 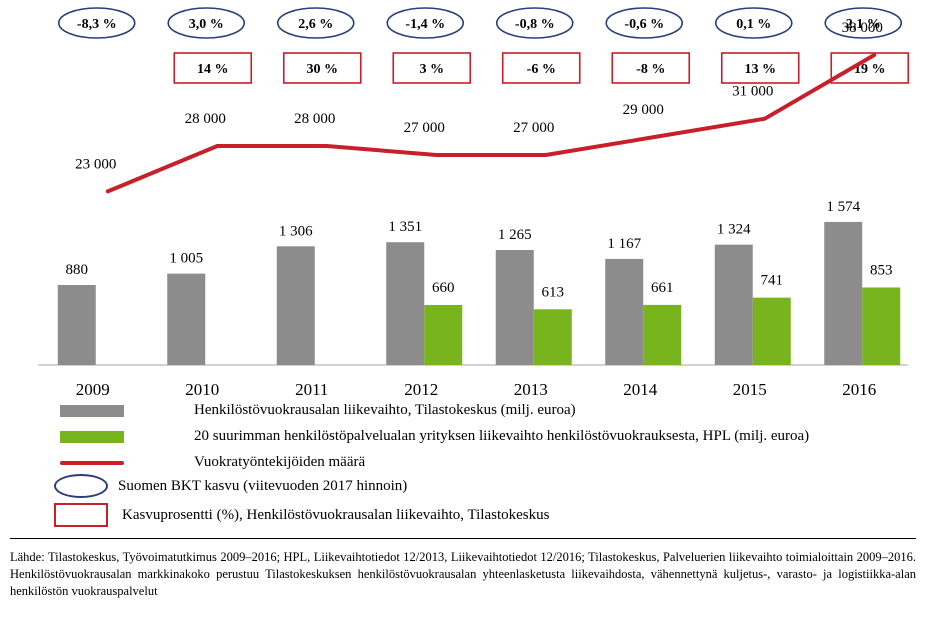 I want to click on gdp-label-2014: -0,6 %, so click(x=644, y=24).